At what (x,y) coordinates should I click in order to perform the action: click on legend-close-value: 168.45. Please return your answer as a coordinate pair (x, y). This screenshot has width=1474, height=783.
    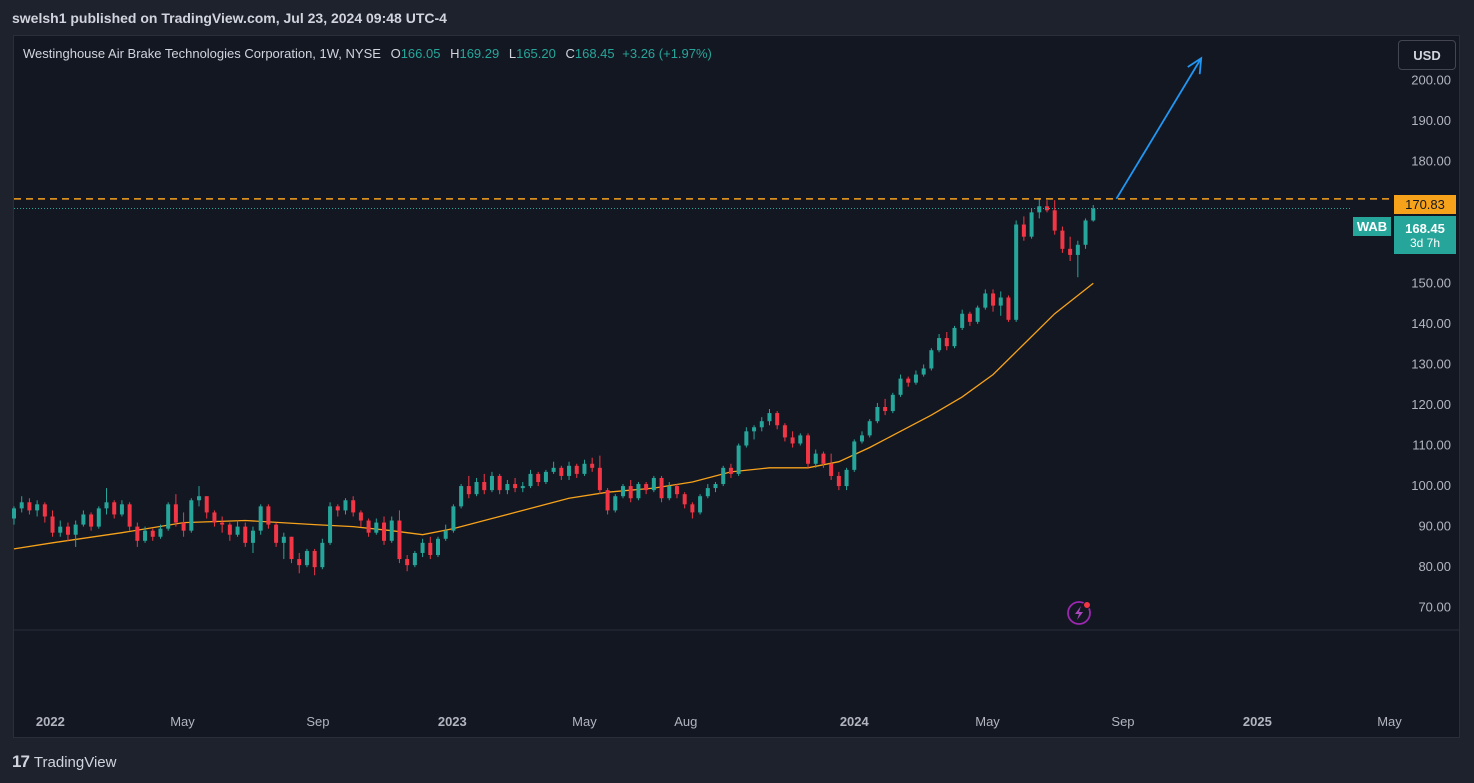
    Looking at the image, I should click on (594, 53).